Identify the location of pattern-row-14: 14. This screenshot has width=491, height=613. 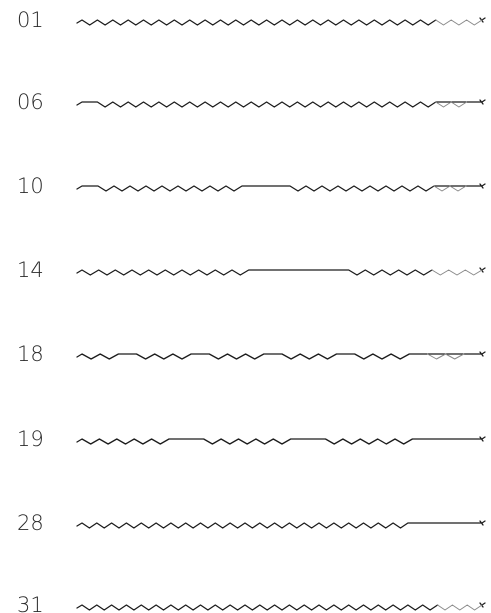
(251, 270).